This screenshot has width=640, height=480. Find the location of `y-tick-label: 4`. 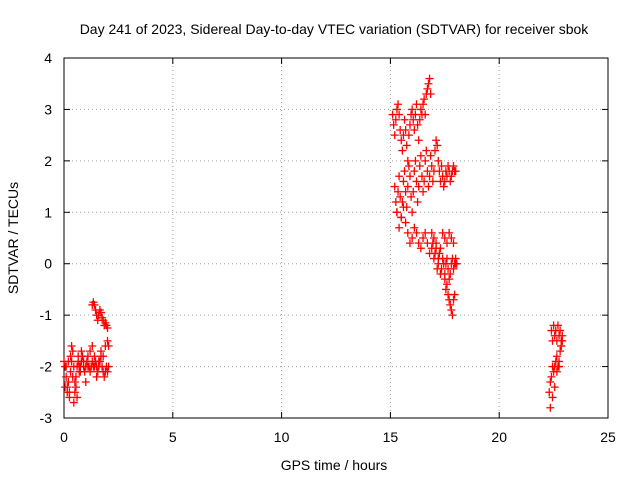

y-tick-label: 4 is located at coordinates (48, 58).